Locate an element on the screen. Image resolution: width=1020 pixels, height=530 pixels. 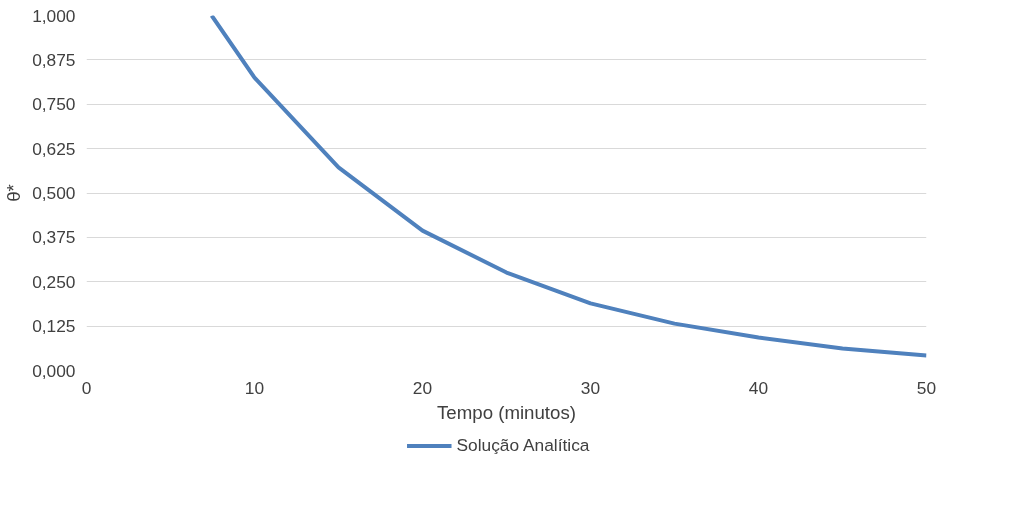
x-tick-label: 10 is located at coordinates (254, 387).